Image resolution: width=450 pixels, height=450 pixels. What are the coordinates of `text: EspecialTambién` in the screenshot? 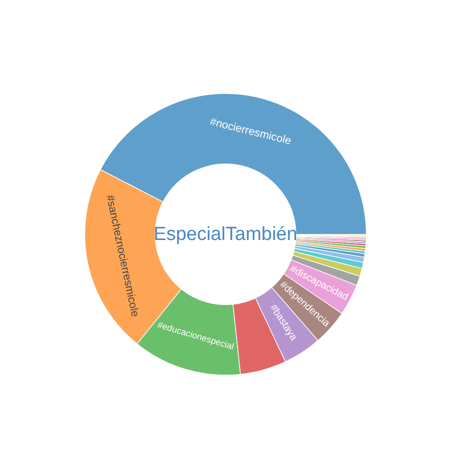 It's located at (226, 234).